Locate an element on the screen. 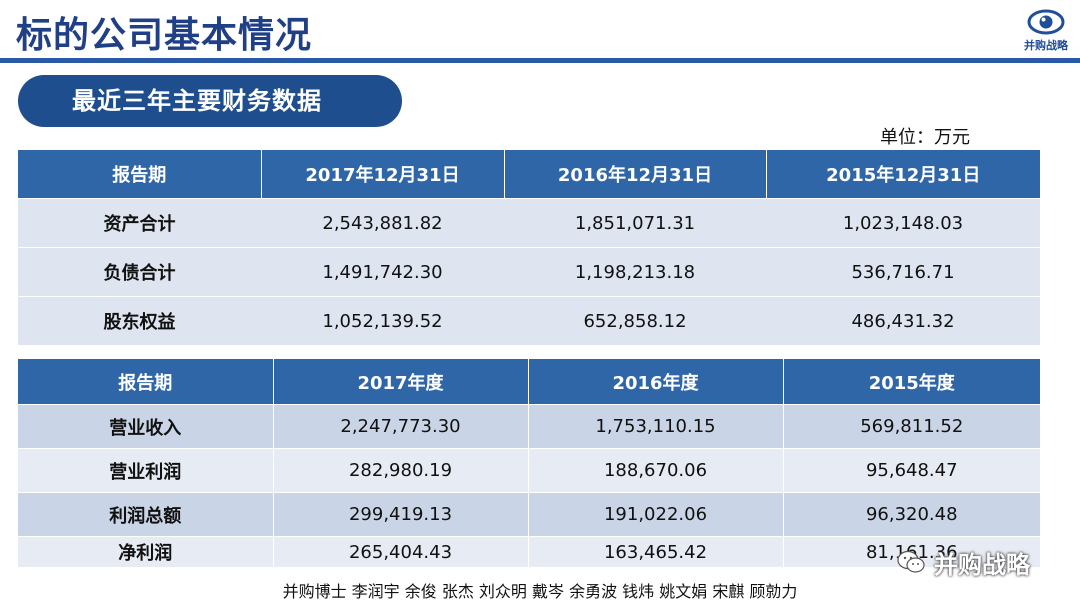 Image resolution: width=1080 pixels, height=608 pixels. table-cell: 1,023,148.03 is located at coordinates (903, 223).